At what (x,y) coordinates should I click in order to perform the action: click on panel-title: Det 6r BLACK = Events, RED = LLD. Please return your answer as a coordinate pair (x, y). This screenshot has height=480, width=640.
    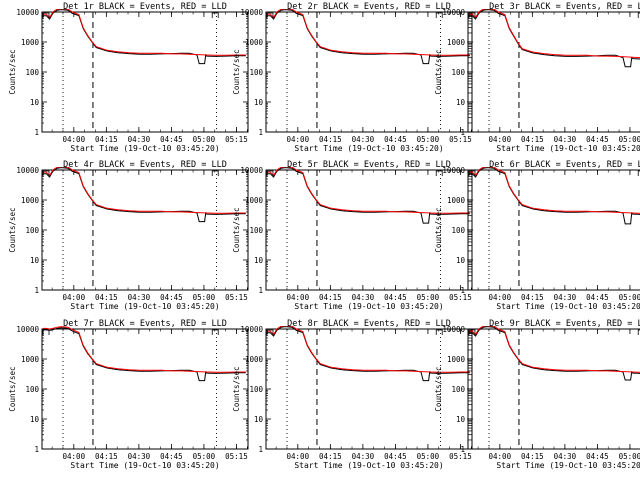
    Looking at the image, I should click on (564, 165).